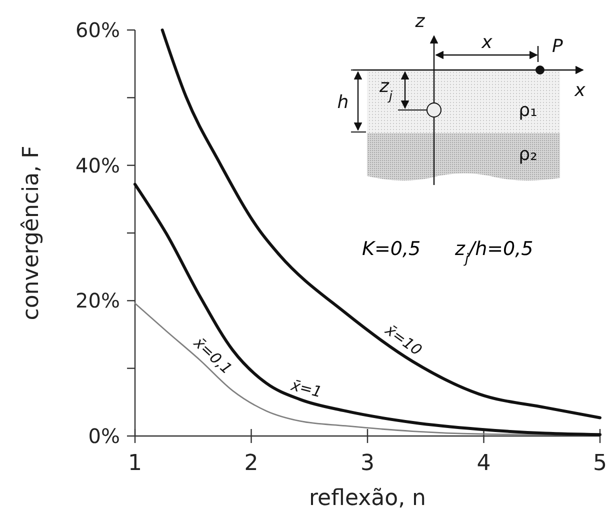 This screenshot has width=609, height=514. What do you see at coordinates (31, 233) in the screenshot?
I see `y-axis-title: convergência, F` at bounding box center [31, 233].